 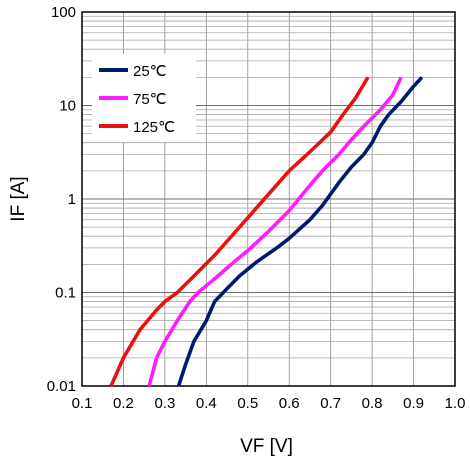 I want to click on y-tick-label: 100, so click(x=63, y=12).